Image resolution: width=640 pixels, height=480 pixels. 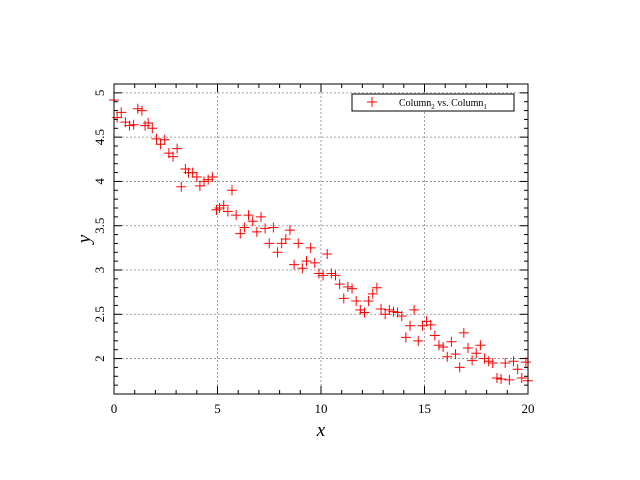 I want to click on x-tick-label: 0, so click(x=114, y=408).